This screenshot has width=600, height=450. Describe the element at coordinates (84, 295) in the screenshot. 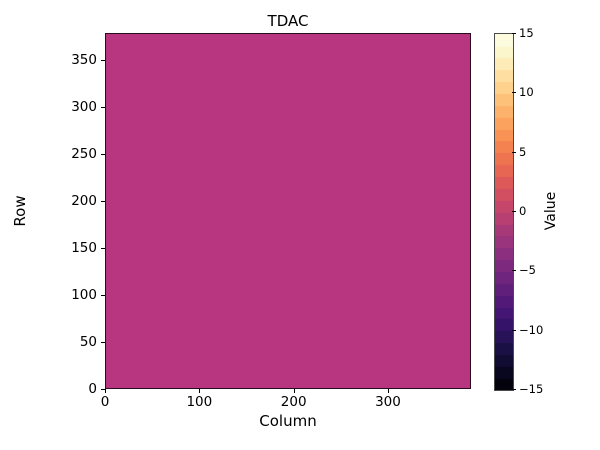

I see `y-tick-label: 100` at that location.